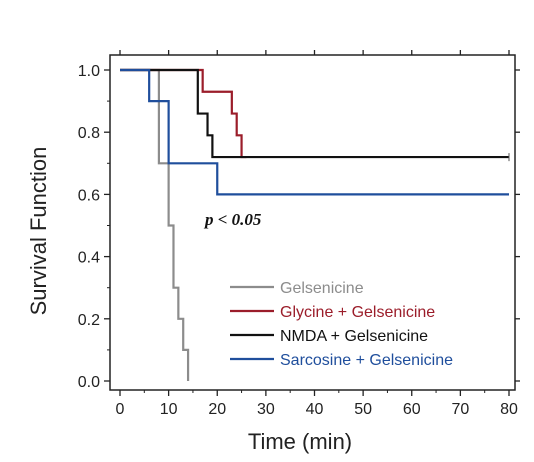 Image resolution: width=534 pixels, height=462 pixels. What do you see at coordinates (354, 336) in the screenshot?
I see `legend-label-nmda-gelsenicine: NMDA + Gelsenicine` at bounding box center [354, 336].